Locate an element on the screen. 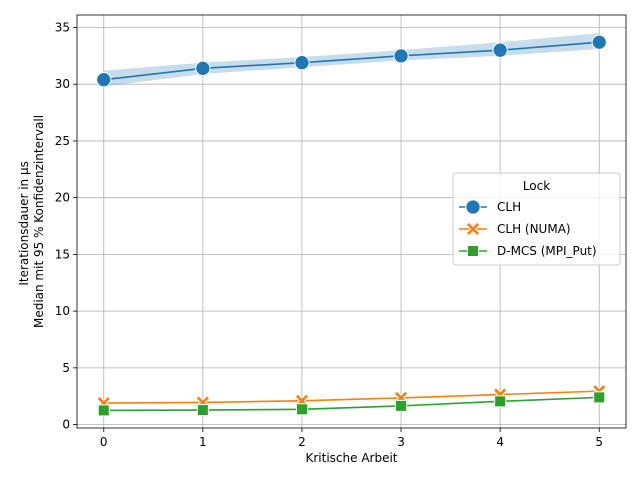 The width and height of the screenshot is (640, 480). y-tick-label: 30 is located at coordinates (62, 84).